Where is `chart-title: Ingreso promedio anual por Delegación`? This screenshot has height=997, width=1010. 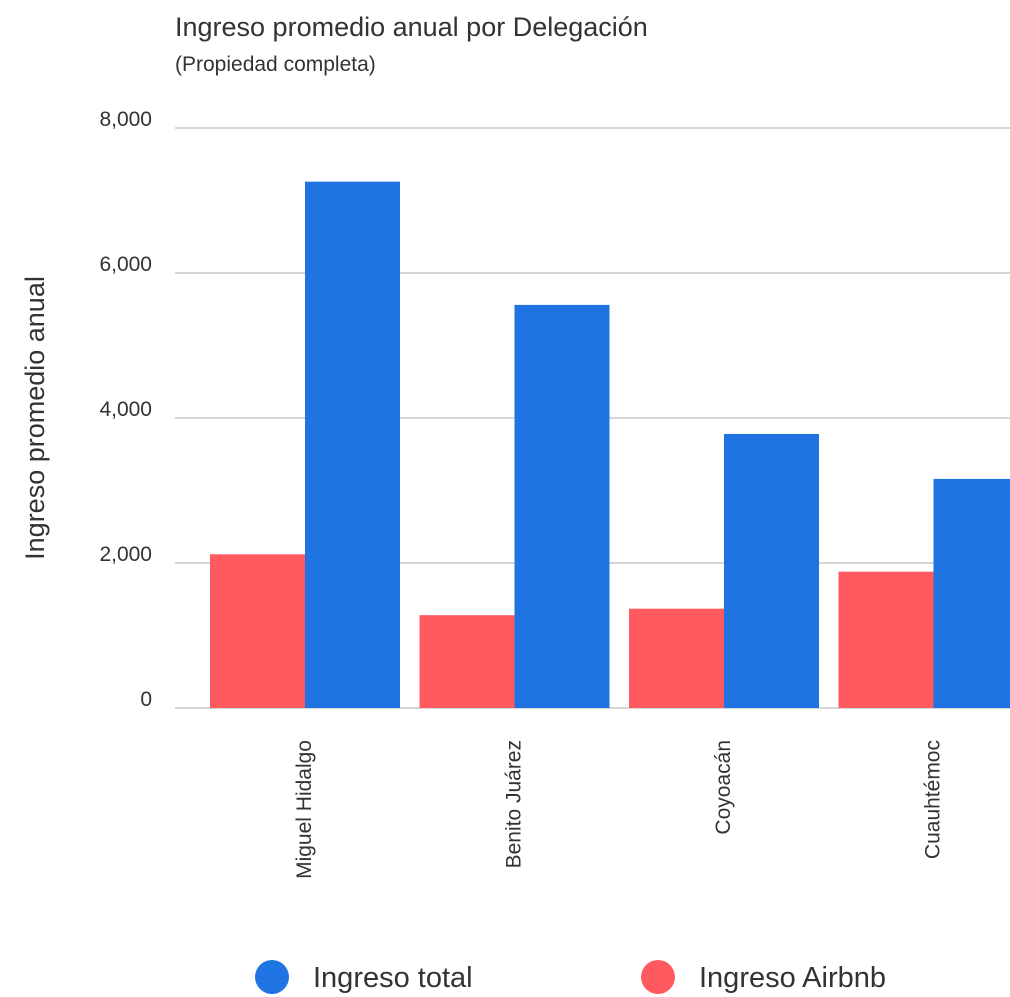 chart-title: Ingreso promedio anual por Delegación is located at coordinates (411, 27).